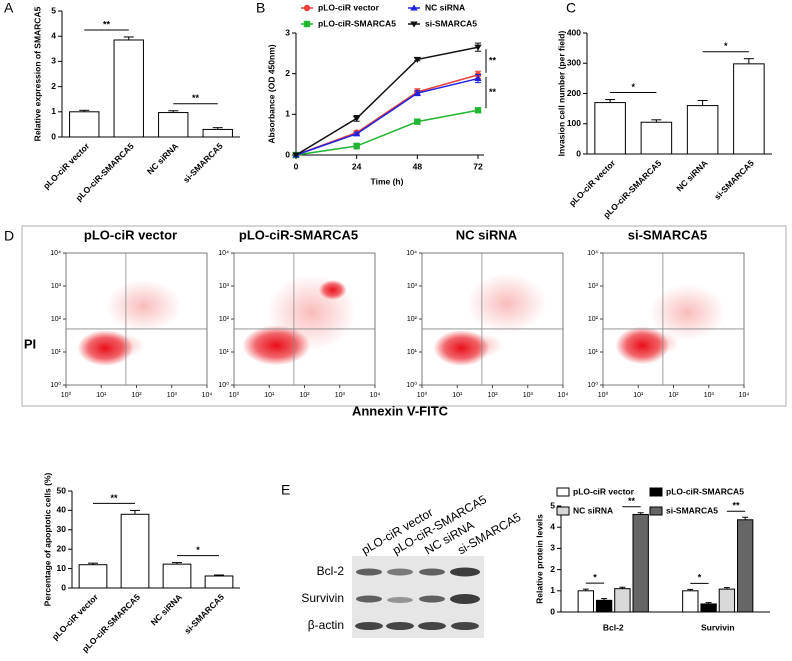 The image size is (792, 661). Describe the element at coordinates (296, 166) in the screenshot. I see `x-tick-label: 0` at that location.